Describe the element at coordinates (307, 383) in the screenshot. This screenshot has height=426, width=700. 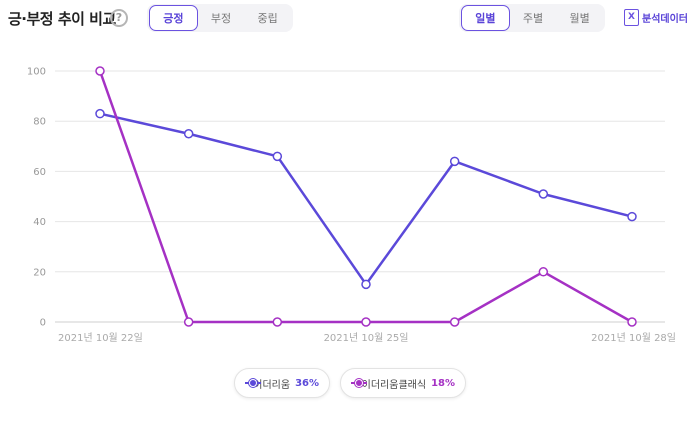
I see `legend-share-series-1: 36%` at that location.